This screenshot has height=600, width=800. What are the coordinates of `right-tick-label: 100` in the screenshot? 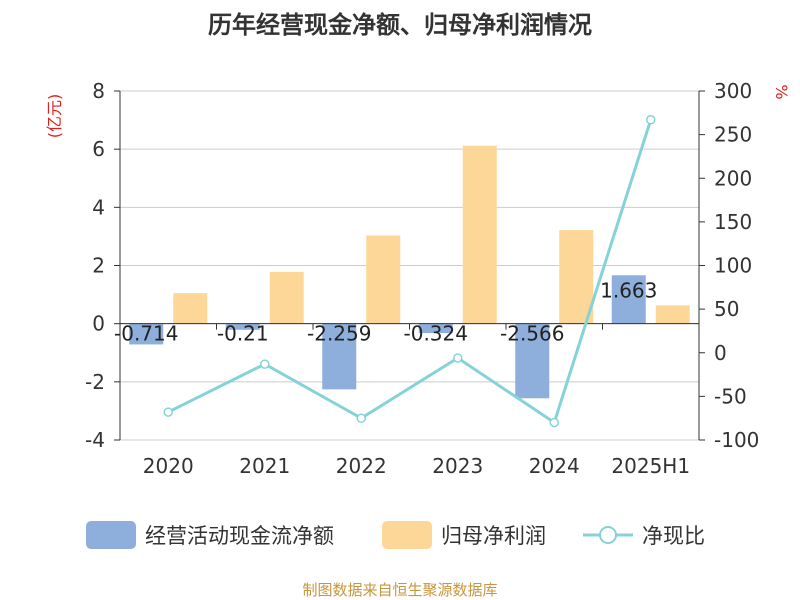 It's located at (733, 266).